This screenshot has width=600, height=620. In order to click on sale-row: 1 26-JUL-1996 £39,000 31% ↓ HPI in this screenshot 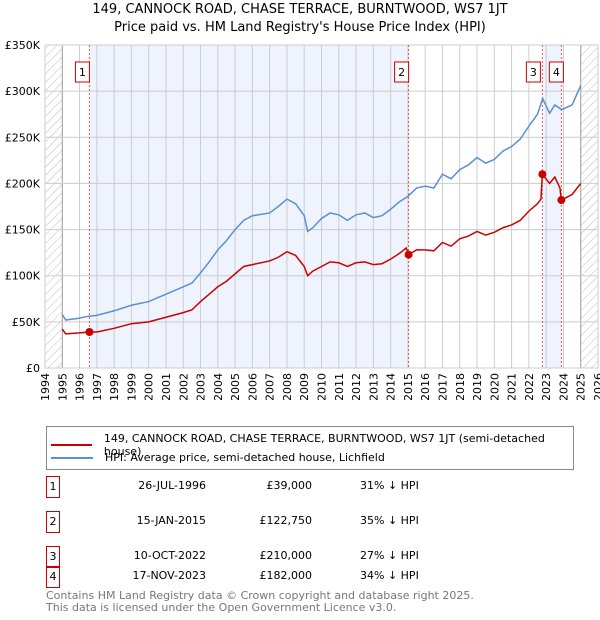, I will do `click(296, 487)`.